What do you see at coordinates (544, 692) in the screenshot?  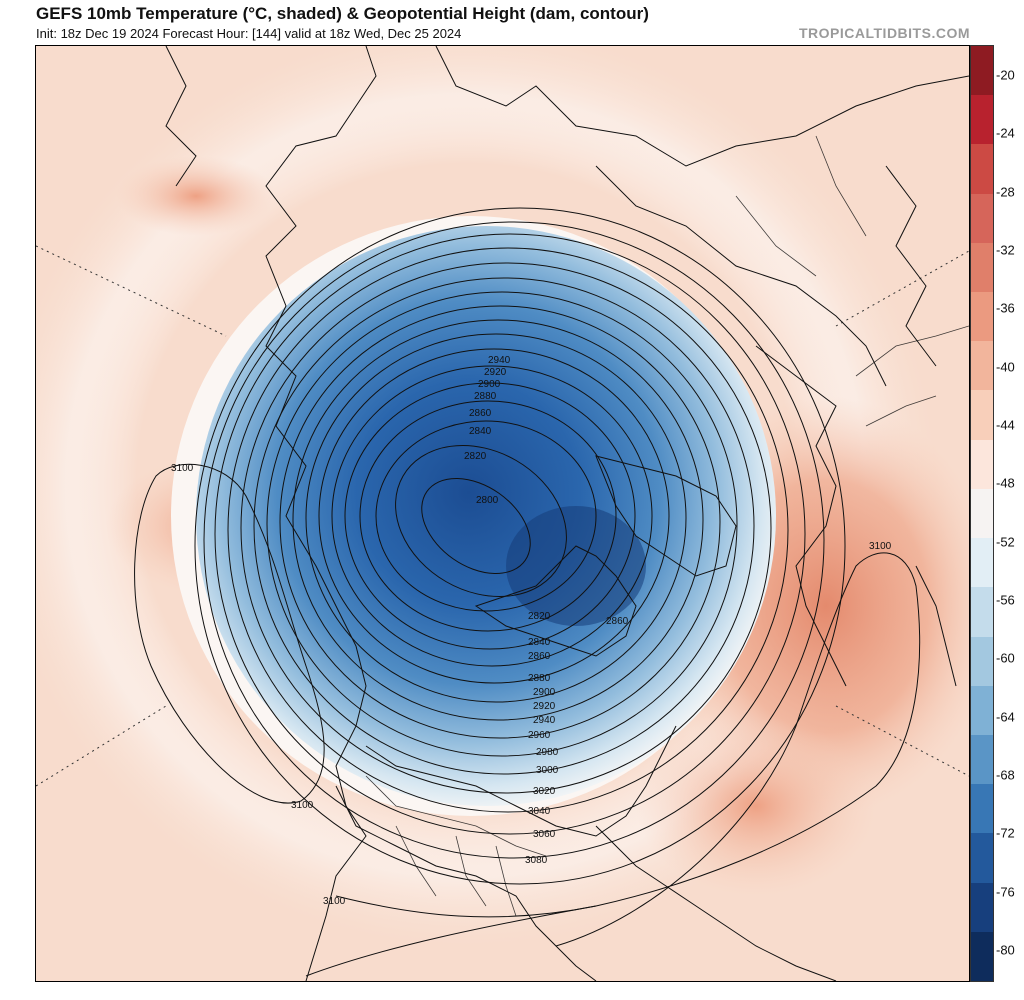 I see `contour-label-2900-south: 2900` at bounding box center [544, 692].